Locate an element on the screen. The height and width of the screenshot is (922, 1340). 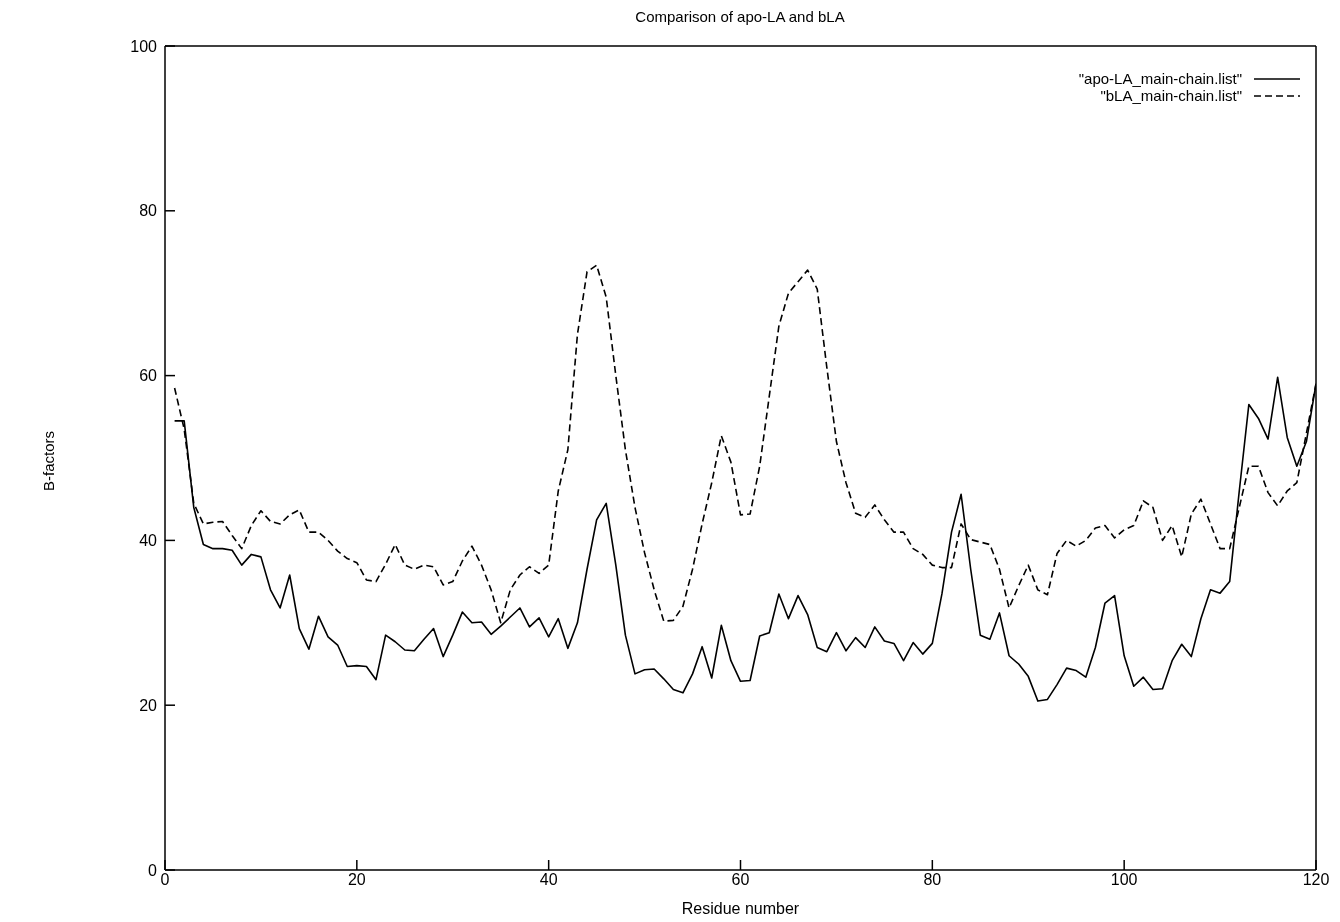
y-tick-label: 60 is located at coordinates (148, 376).